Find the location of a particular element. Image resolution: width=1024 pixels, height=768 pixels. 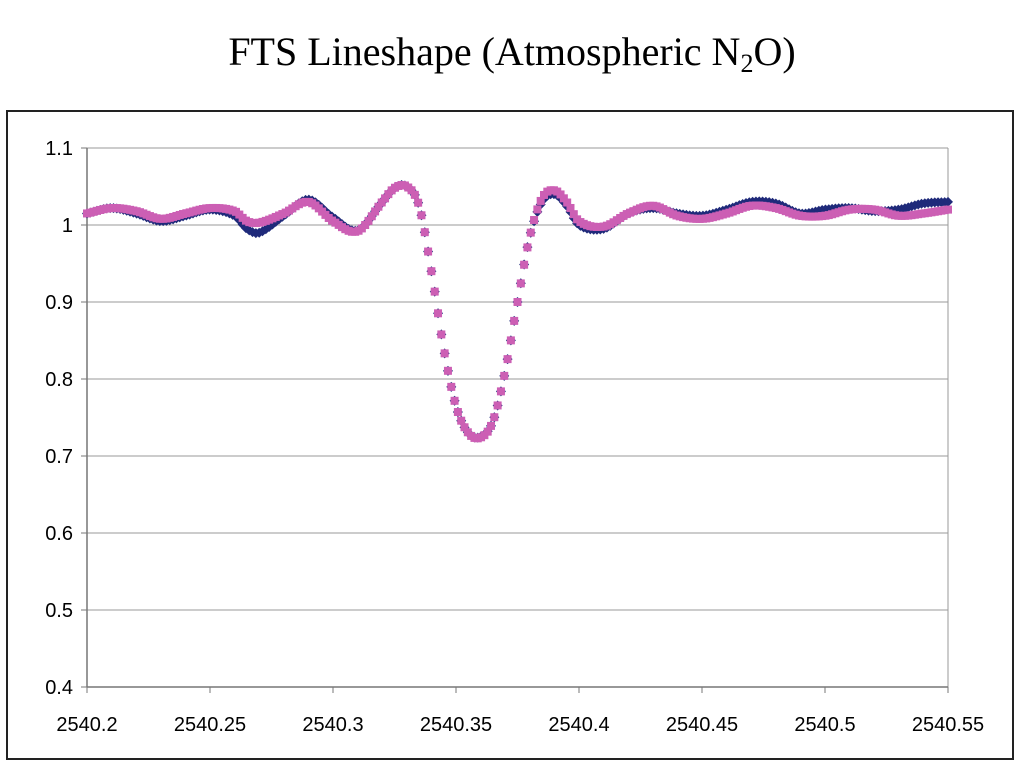

chart-title: FTS Lineshape (Atmospheric N2O) is located at coordinates (512, 53).